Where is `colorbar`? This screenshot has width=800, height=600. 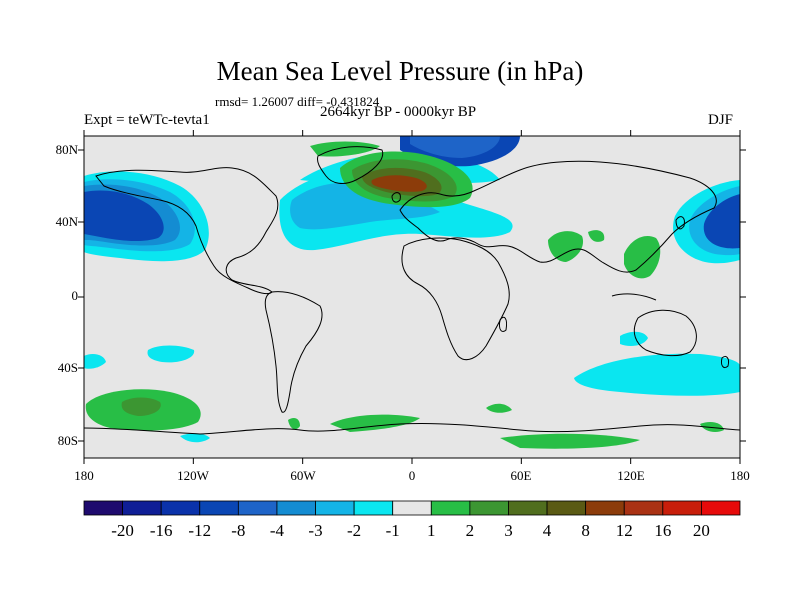 colorbar is located at coordinates (412, 508).